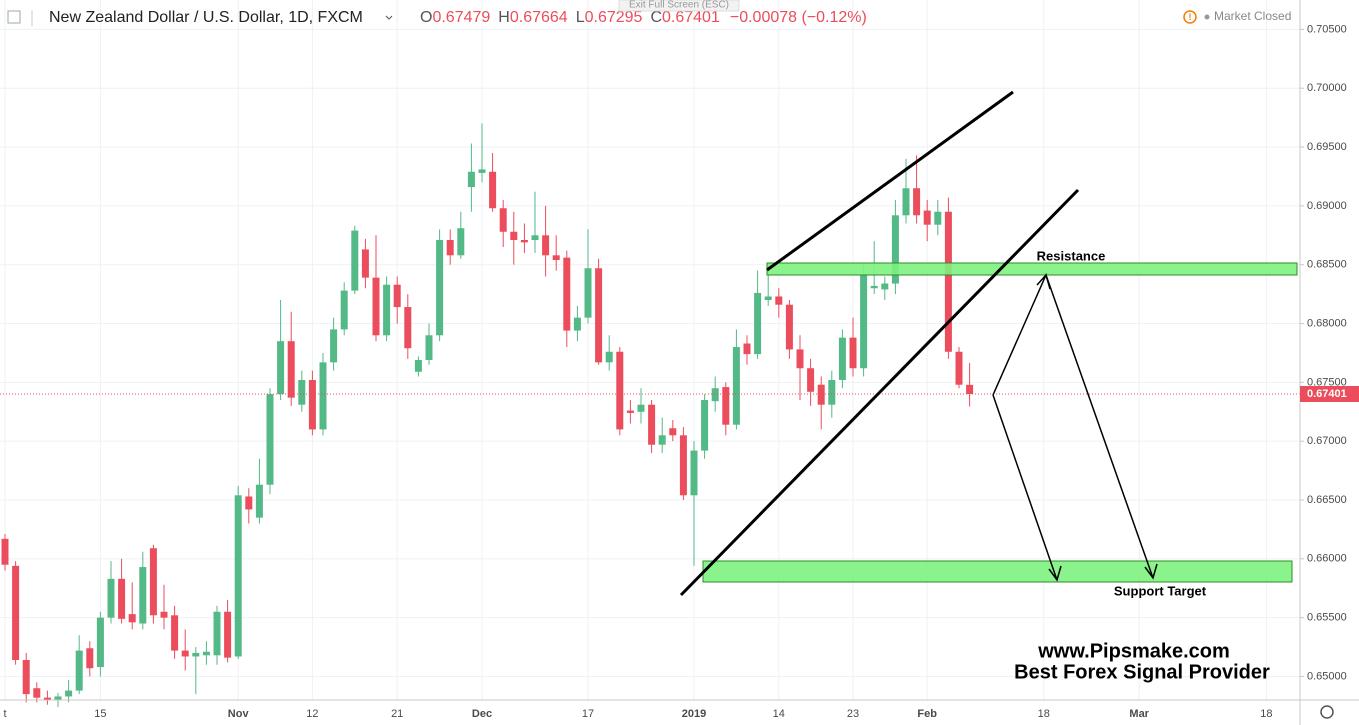 The image size is (1359, 725). I want to click on ohlc-key: O, so click(426, 17).